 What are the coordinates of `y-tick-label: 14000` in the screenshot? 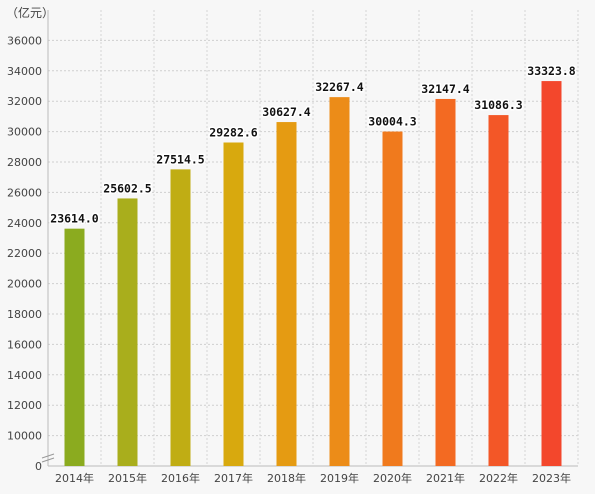 It's located at (24, 375).